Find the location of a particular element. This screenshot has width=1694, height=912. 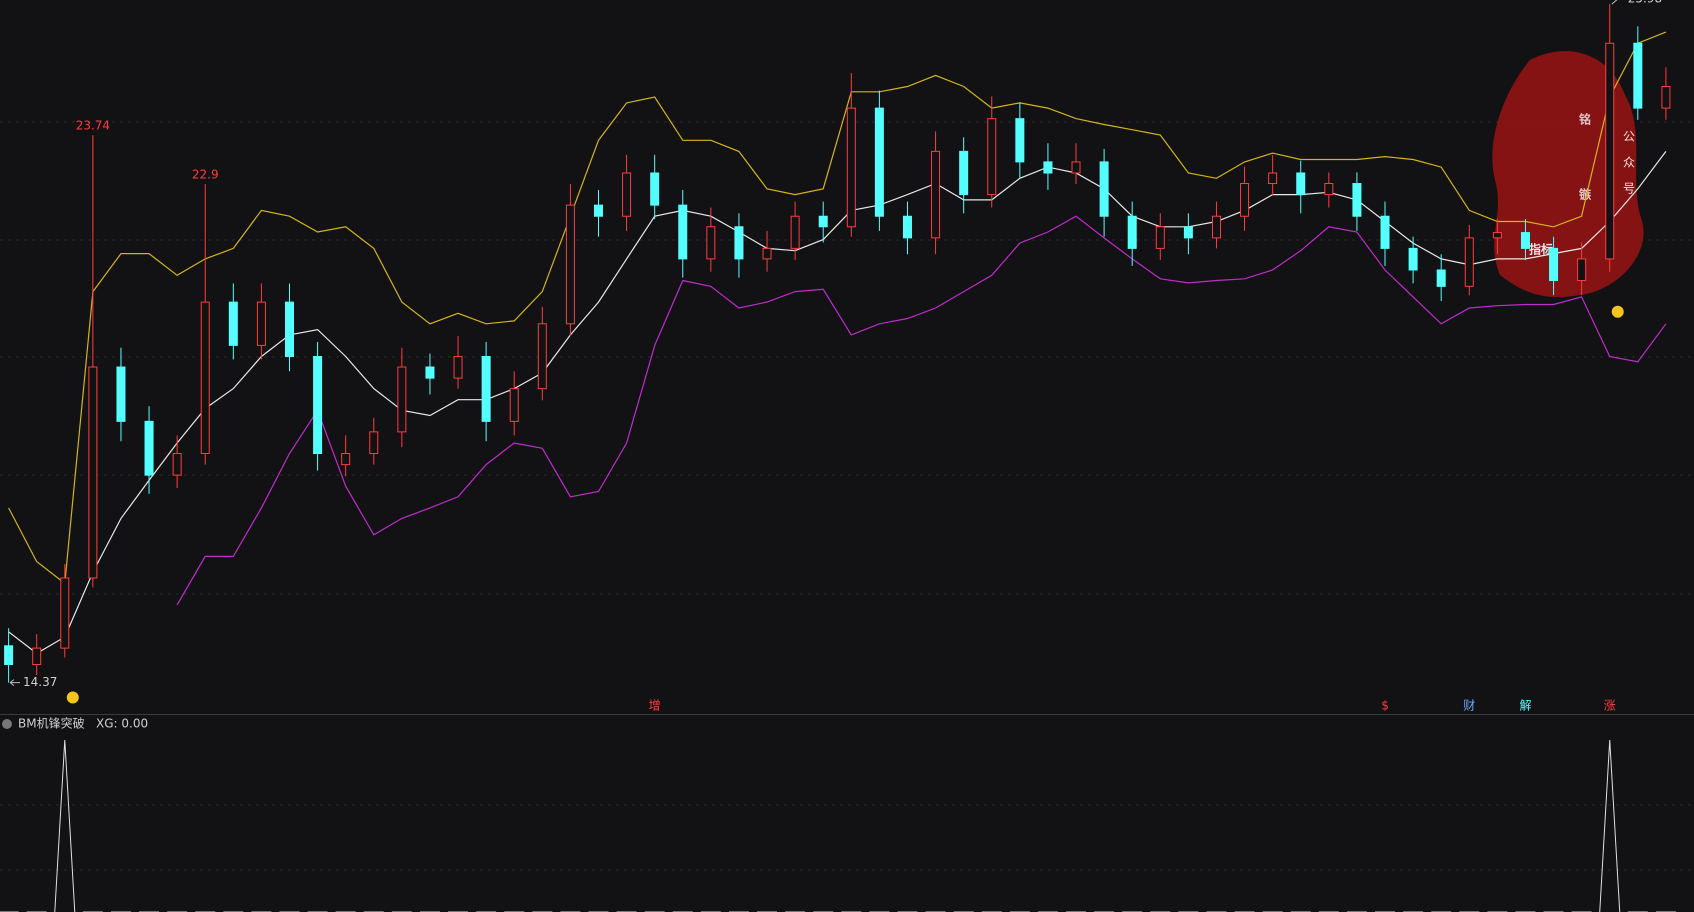

indicator-legend: XG: 0.00 is located at coordinates (122, 724).